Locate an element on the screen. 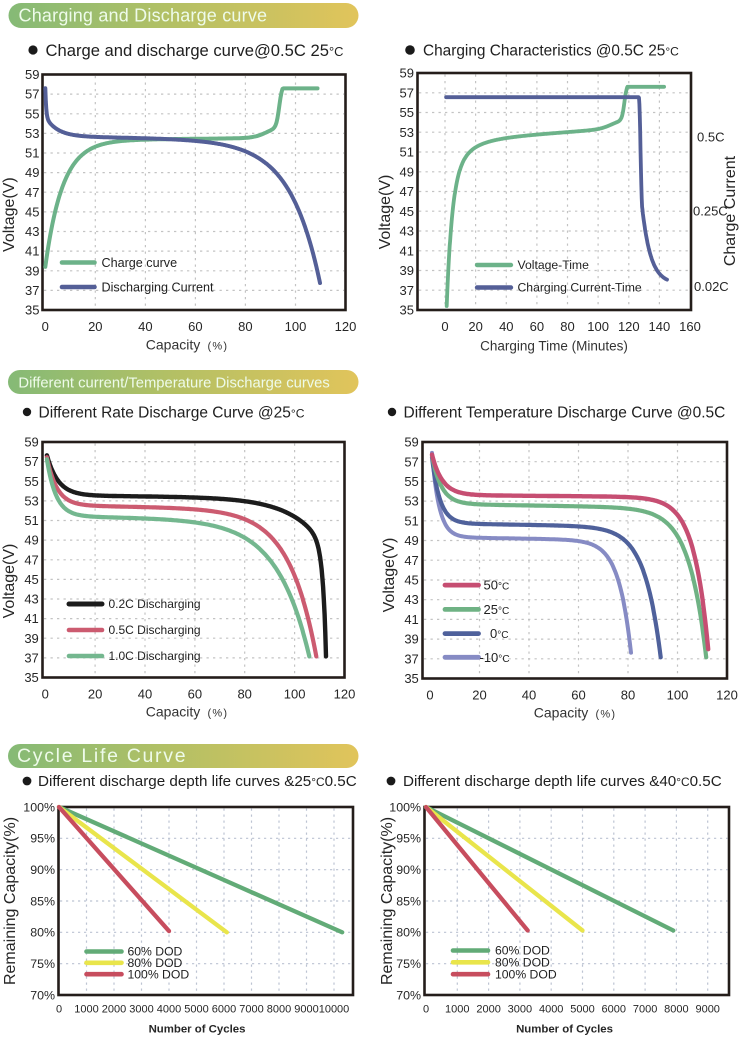 This screenshot has width=750, height=1045. svg-text: 1.0C Discharging is located at coordinates (155, 656).